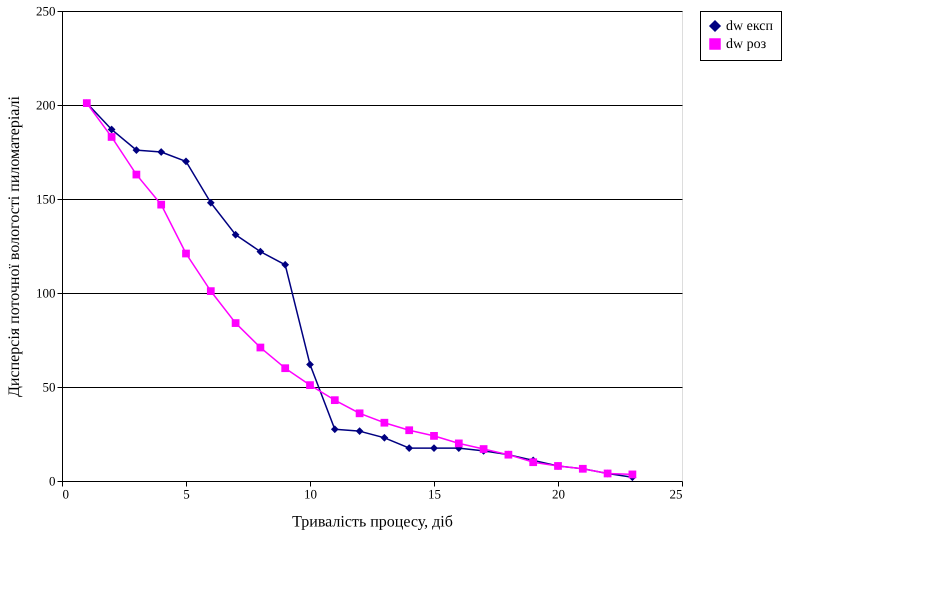  What do you see at coordinates (372, 522) in the screenshot?
I see `x-axis-title: Тривалість процесу, діб` at bounding box center [372, 522].